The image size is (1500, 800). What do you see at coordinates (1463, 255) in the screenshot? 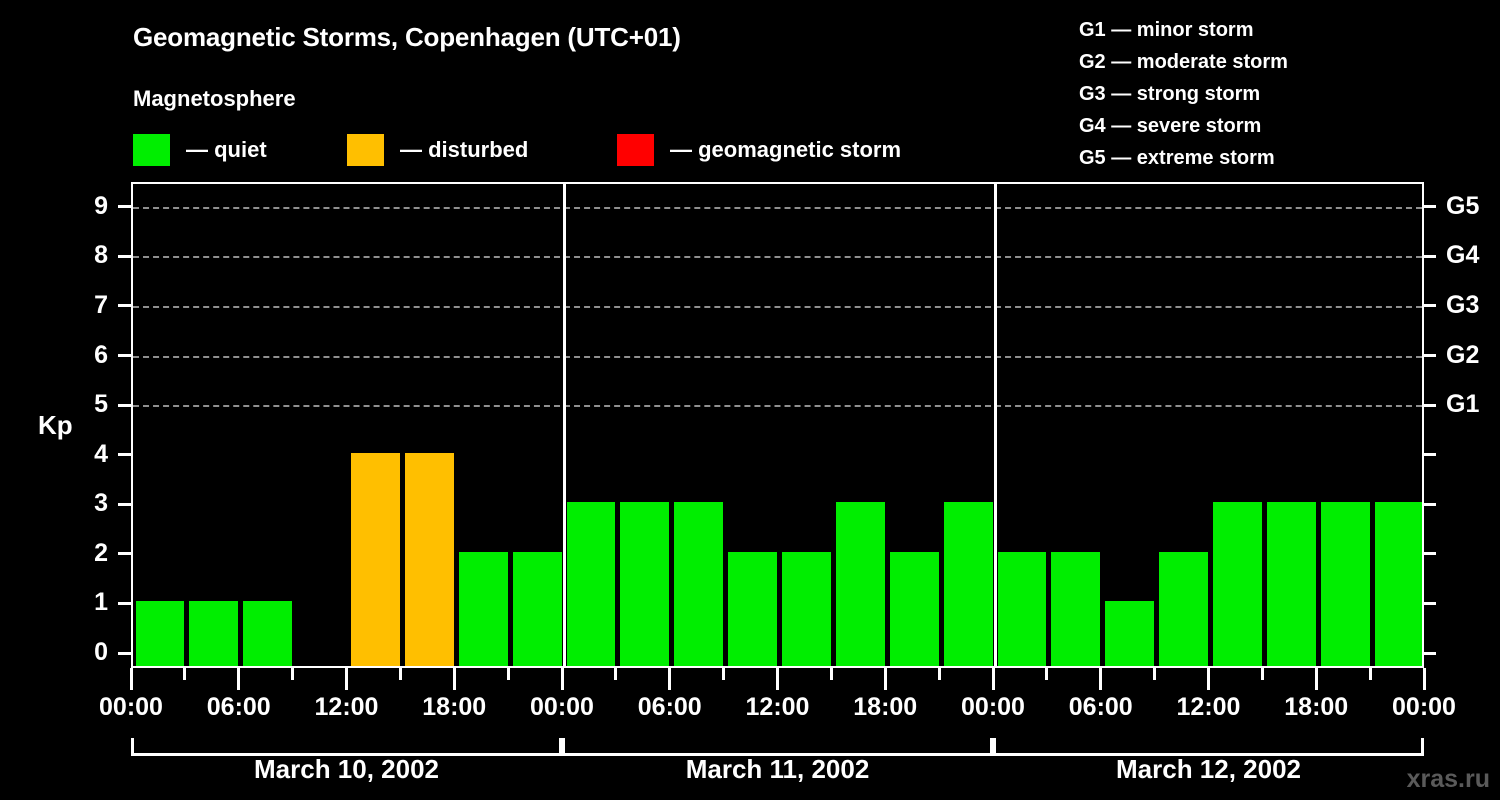
I see `g-scale-label-G4: G4` at bounding box center [1463, 255].